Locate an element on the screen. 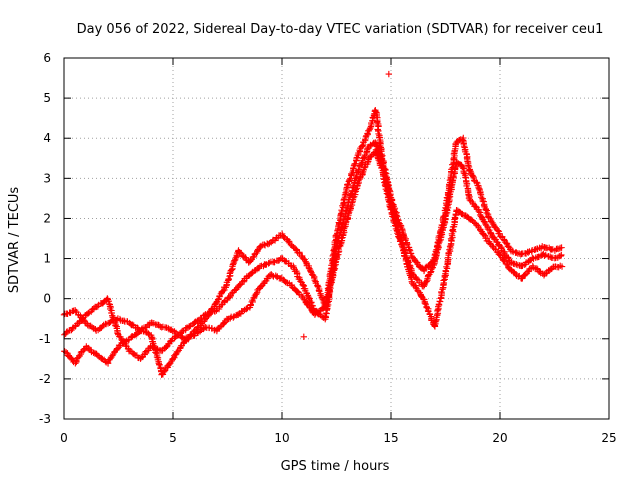 The width and height of the screenshot is (640, 480). y-tick-label: -2 is located at coordinates (45, 379).